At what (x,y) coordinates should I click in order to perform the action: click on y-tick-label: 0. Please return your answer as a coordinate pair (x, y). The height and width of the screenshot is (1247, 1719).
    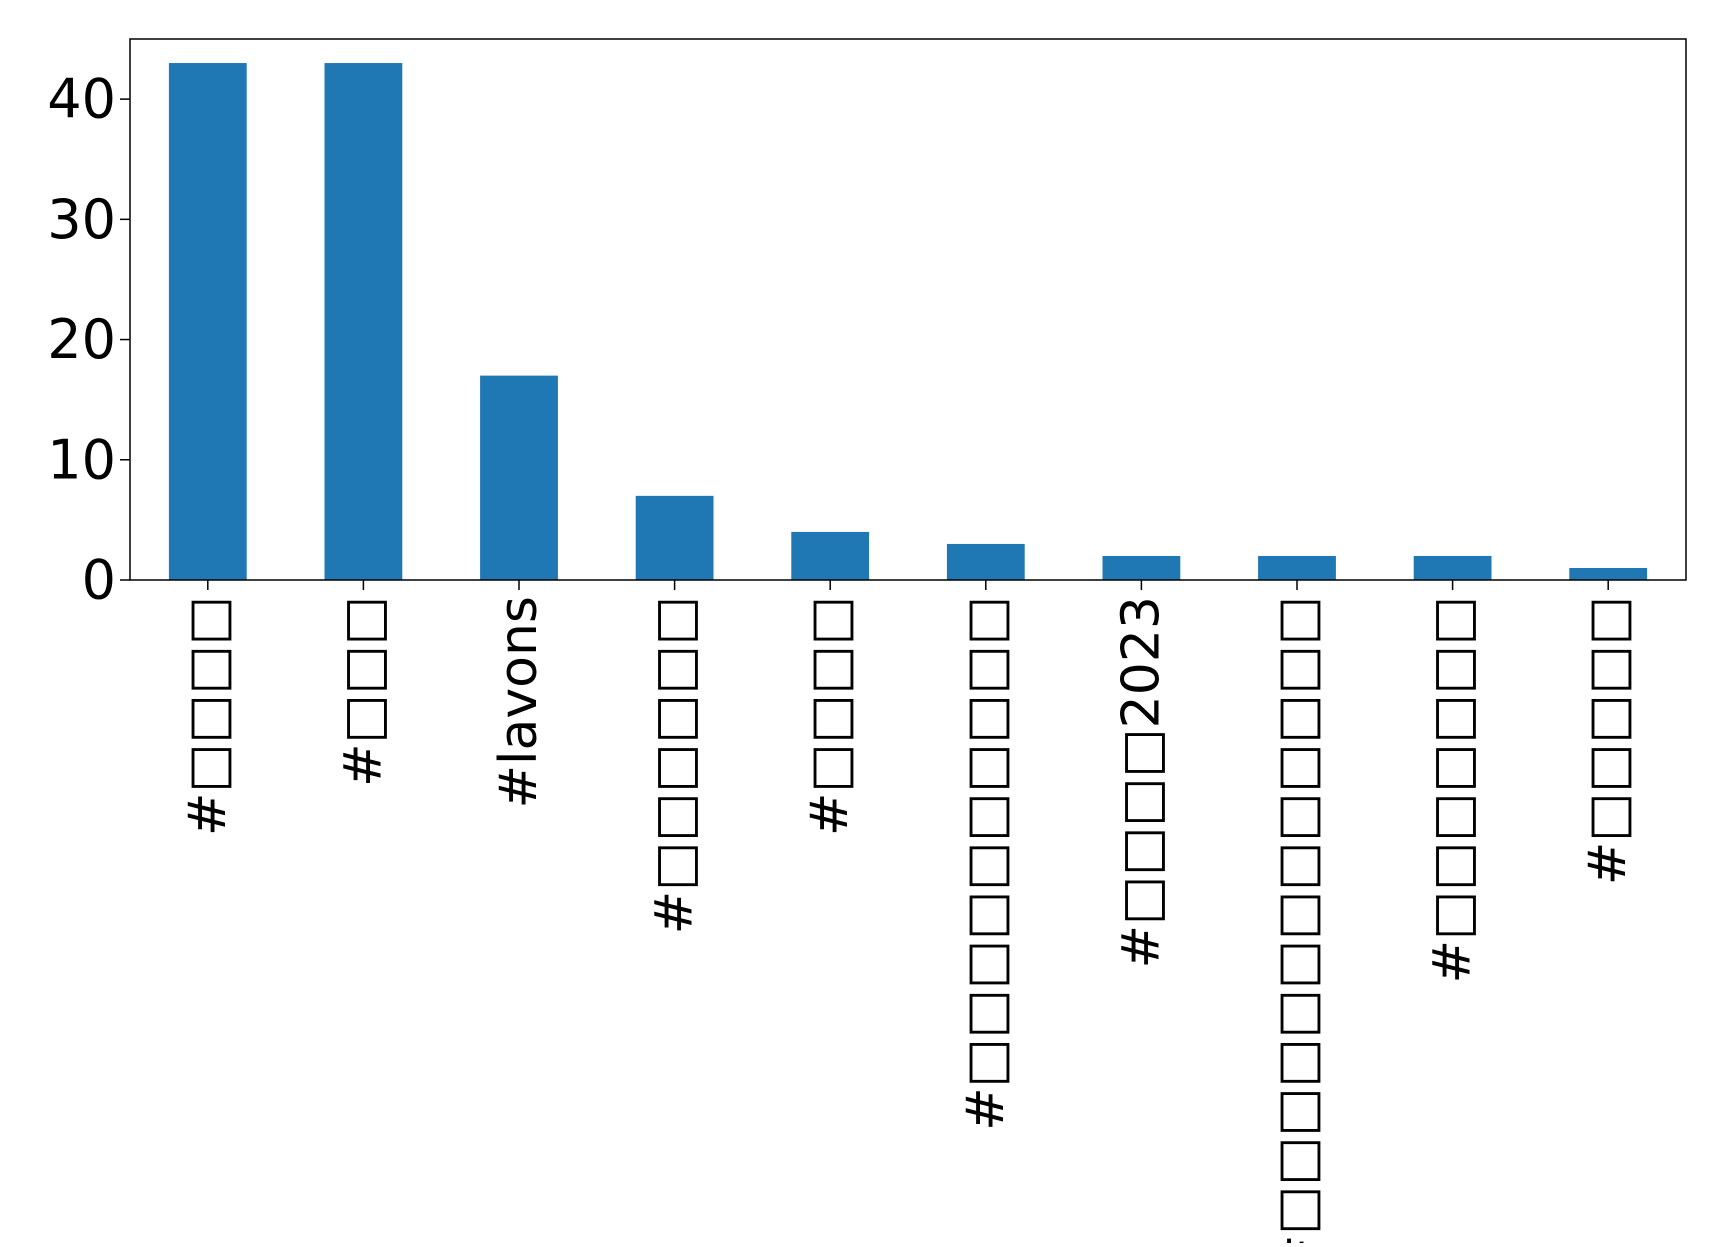
    Looking at the image, I should click on (99, 580).